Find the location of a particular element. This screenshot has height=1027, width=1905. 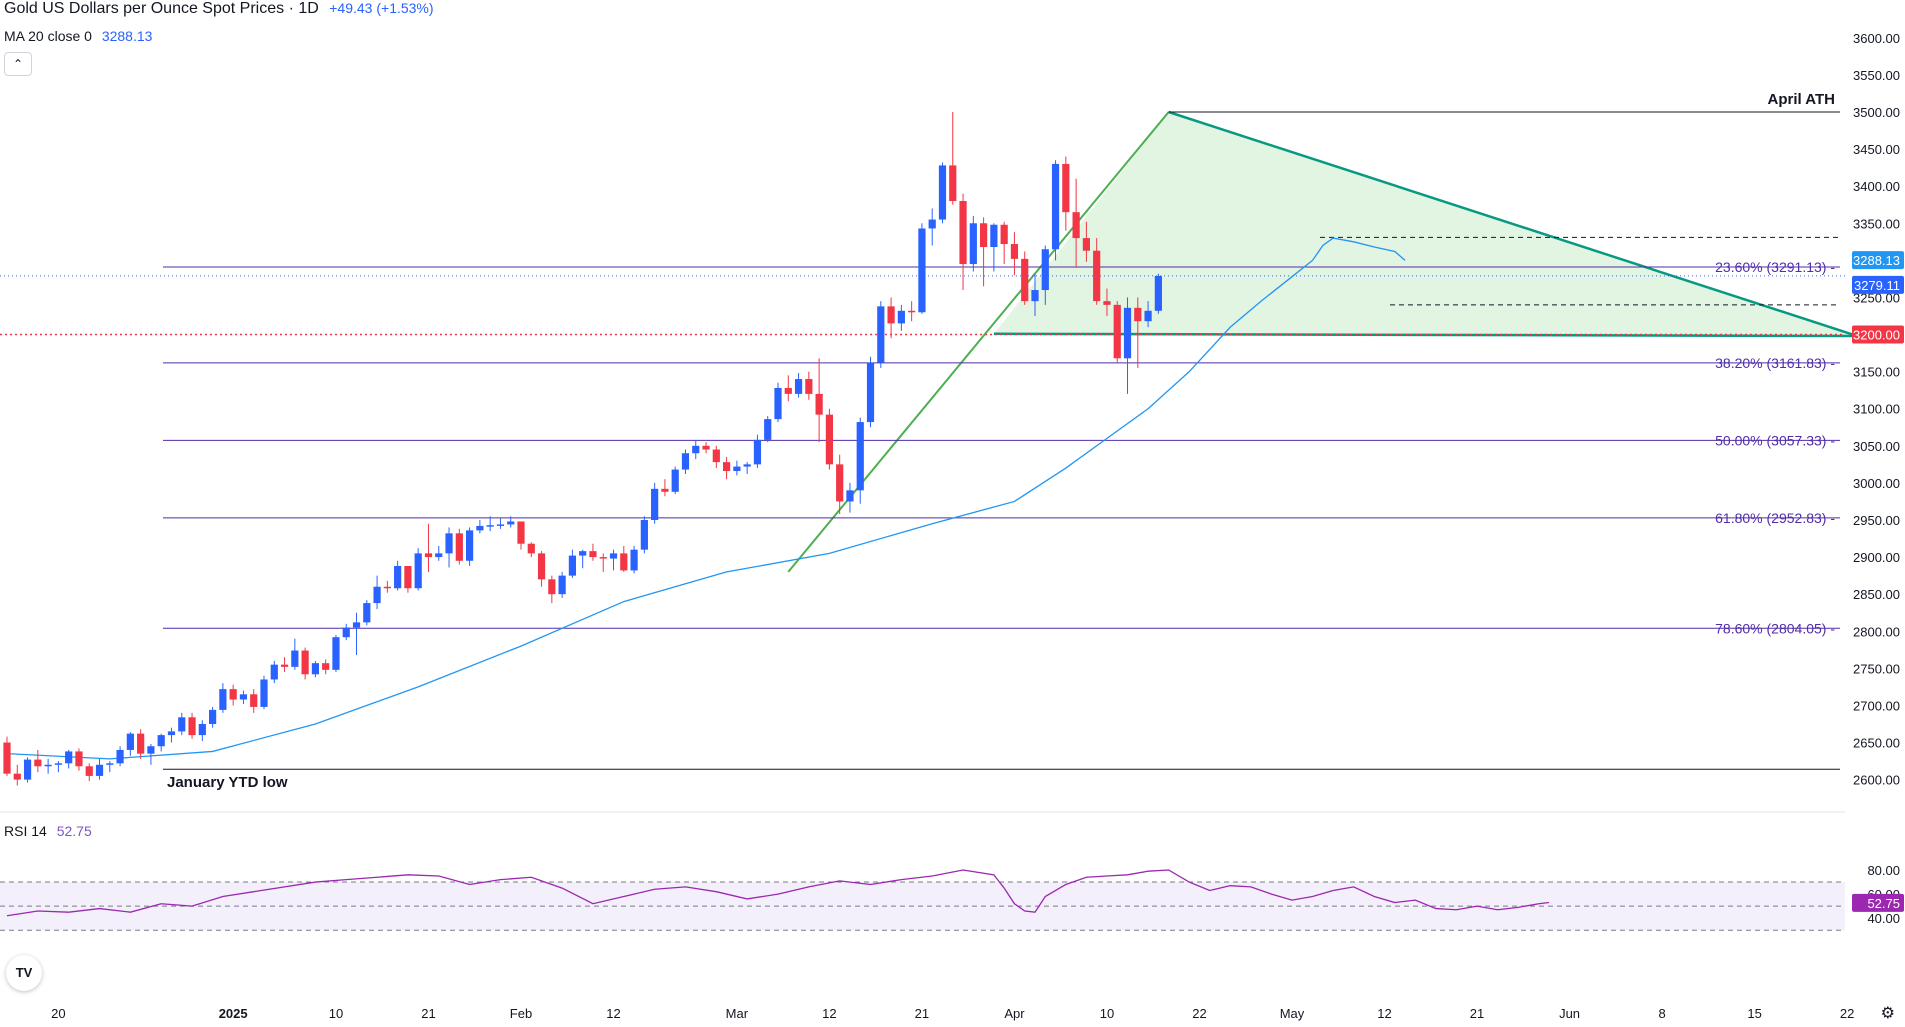

rsi-tick-label: 80.00 is located at coordinates (1883, 870).